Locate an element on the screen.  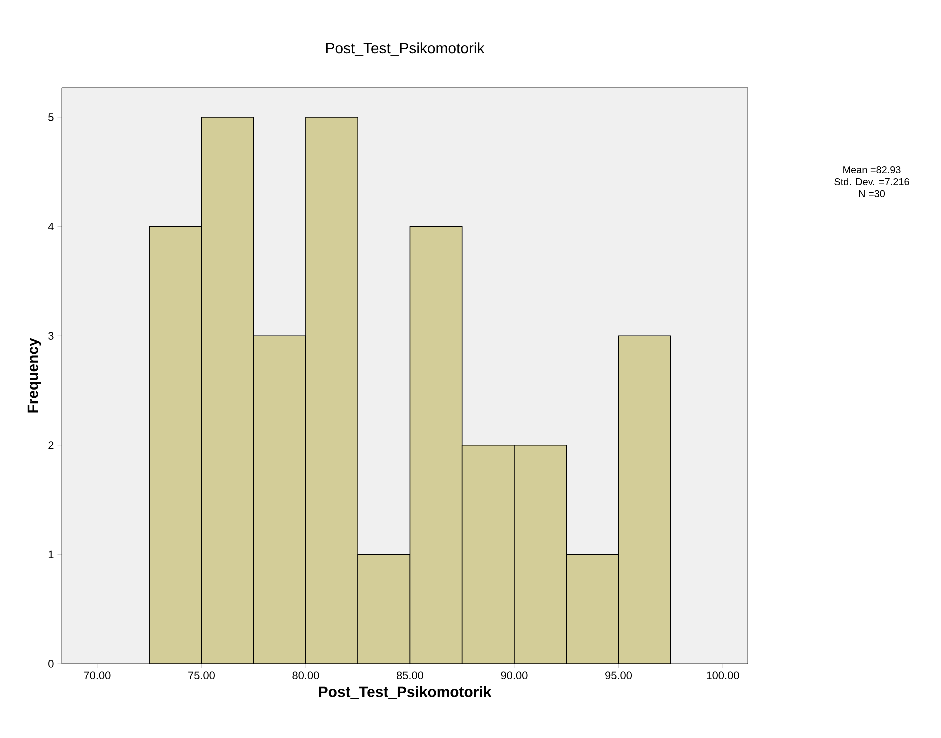
x-tick-label: 100.00 is located at coordinates (723, 676).